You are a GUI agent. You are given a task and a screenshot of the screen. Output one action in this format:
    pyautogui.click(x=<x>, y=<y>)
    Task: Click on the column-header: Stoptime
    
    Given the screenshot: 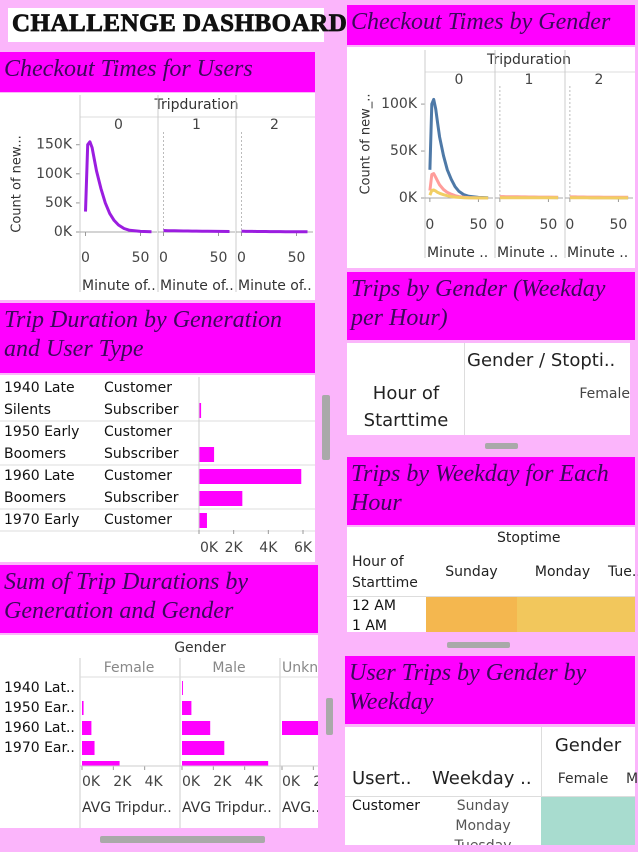 What is the action you would take?
    pyautogui.click(x=529, y=538)
    